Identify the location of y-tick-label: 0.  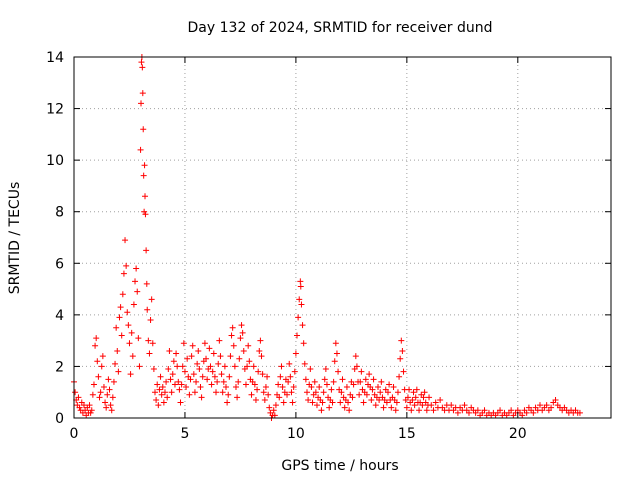
(59, 419).